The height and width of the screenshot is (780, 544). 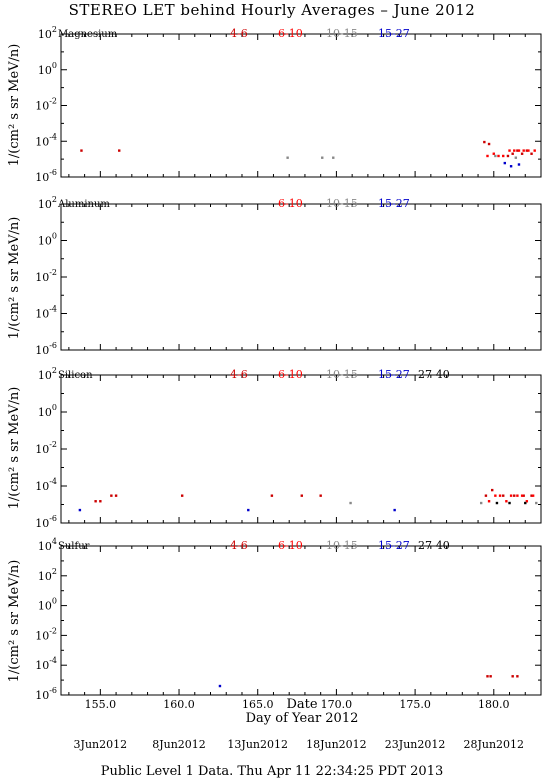 I want to click on x-tick-label: 170.0, so click(x=337, y=704).